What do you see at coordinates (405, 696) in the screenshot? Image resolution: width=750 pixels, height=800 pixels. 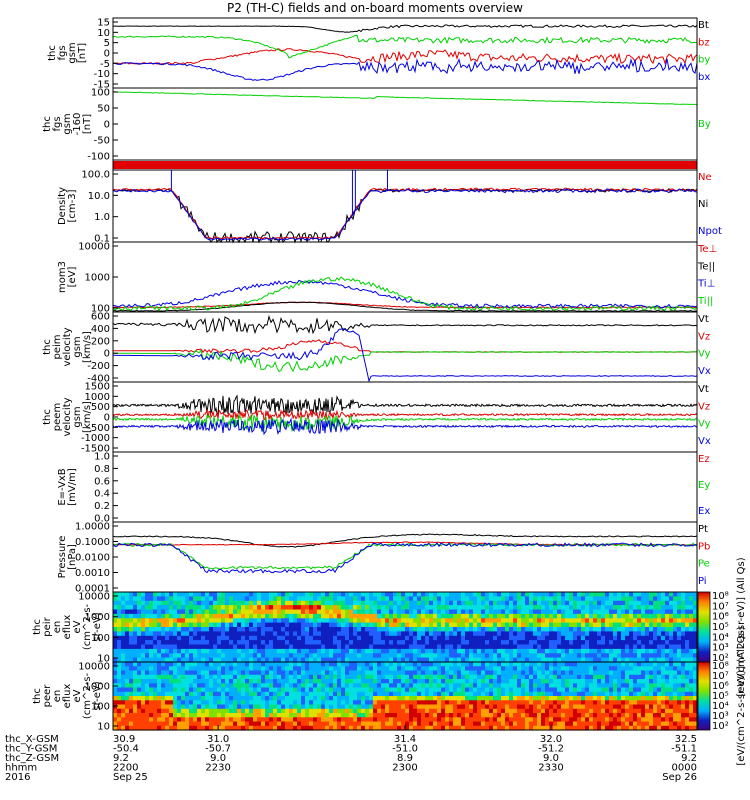 I see `electron-cells` at bounding box center [405, 696].